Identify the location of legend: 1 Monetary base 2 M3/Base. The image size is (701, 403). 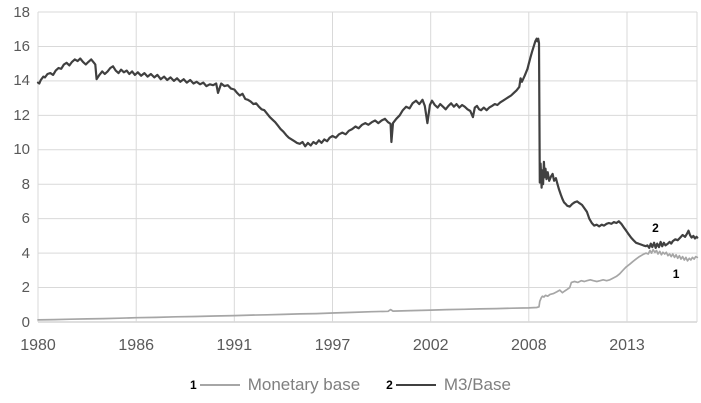
(350, 385).